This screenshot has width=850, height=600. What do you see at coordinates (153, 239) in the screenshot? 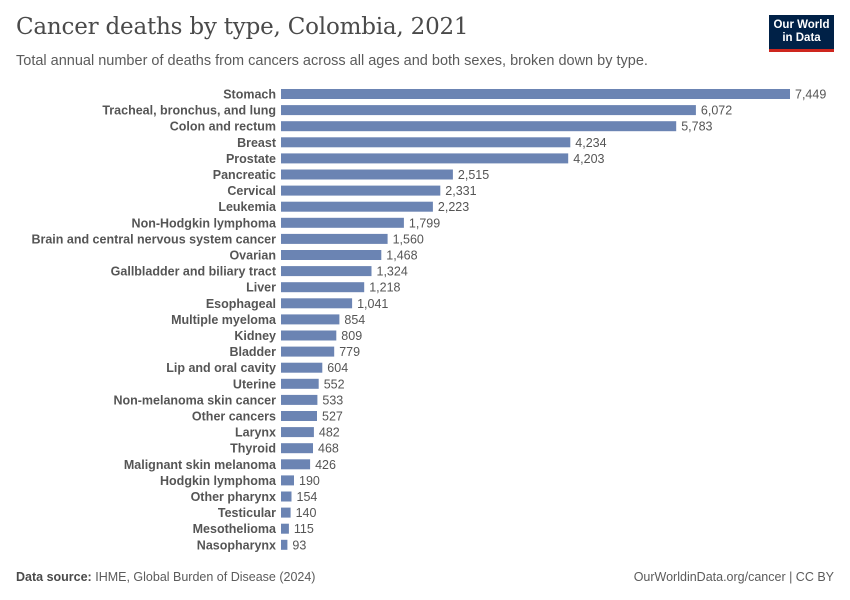
I see `category-label: Brain and central nervous system cancer` at bounding box center [153, 239].